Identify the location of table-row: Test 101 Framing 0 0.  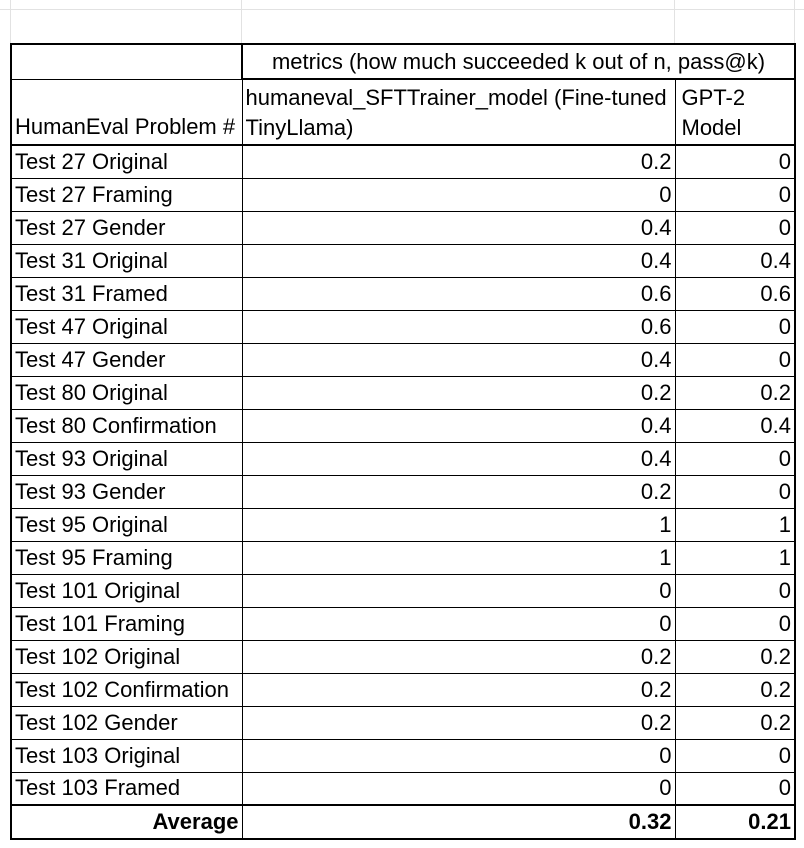
(403, 623).